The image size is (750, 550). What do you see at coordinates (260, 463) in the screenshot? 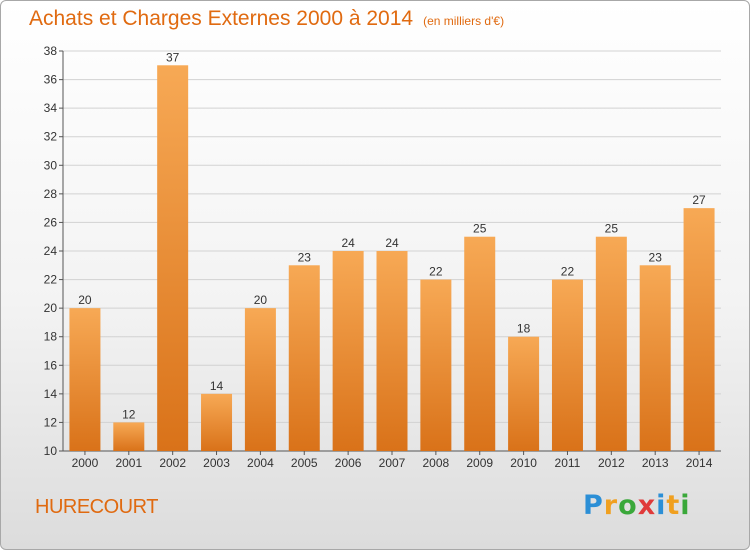
I see `x-tick-label-2004: 2004` at bounding box center [260, 463].